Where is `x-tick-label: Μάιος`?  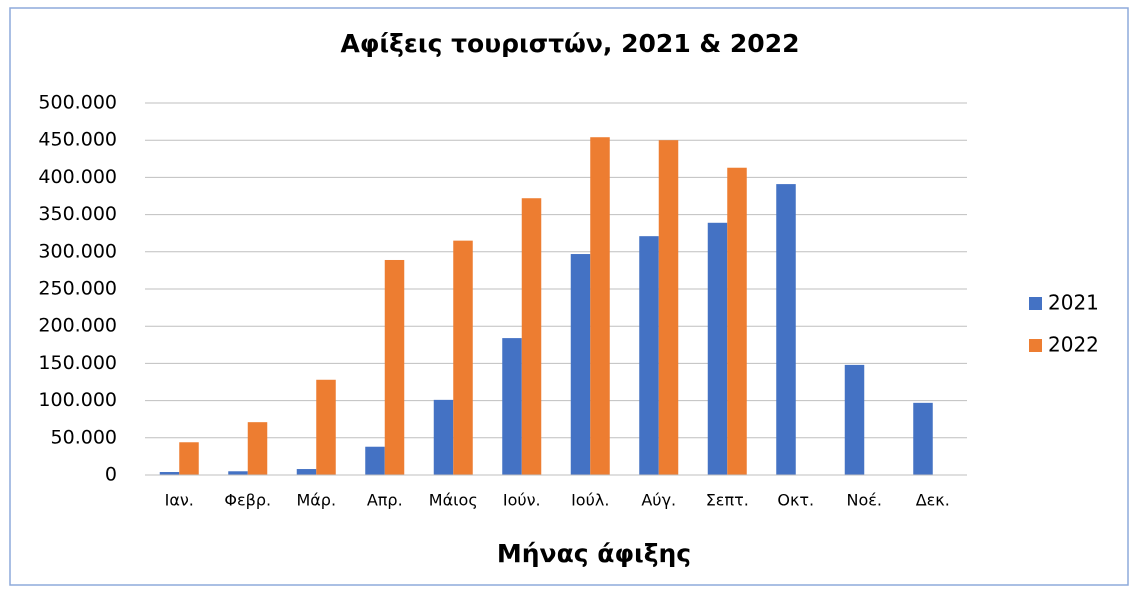 x-tick-label: Μάιος is located at coordinates (453, 500).